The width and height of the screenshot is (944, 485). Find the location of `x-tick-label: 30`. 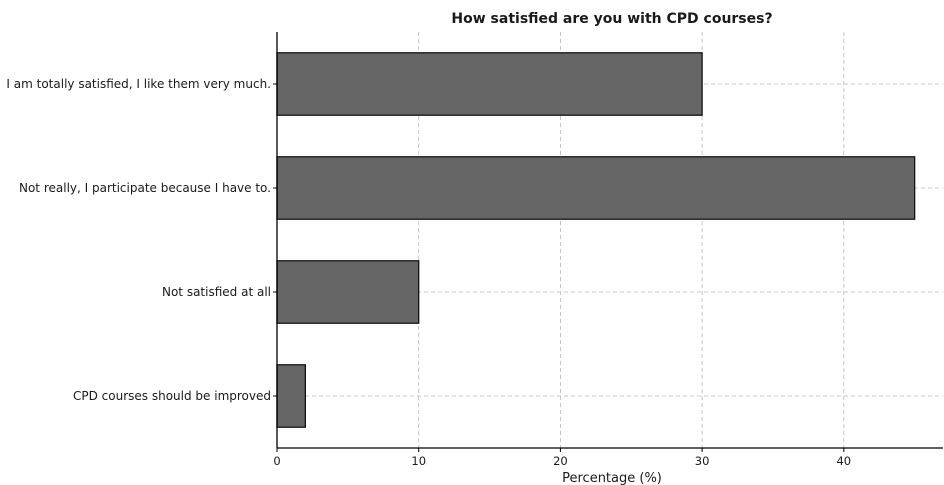

x-tick-label: 30 is located at coordinates (702, 461).